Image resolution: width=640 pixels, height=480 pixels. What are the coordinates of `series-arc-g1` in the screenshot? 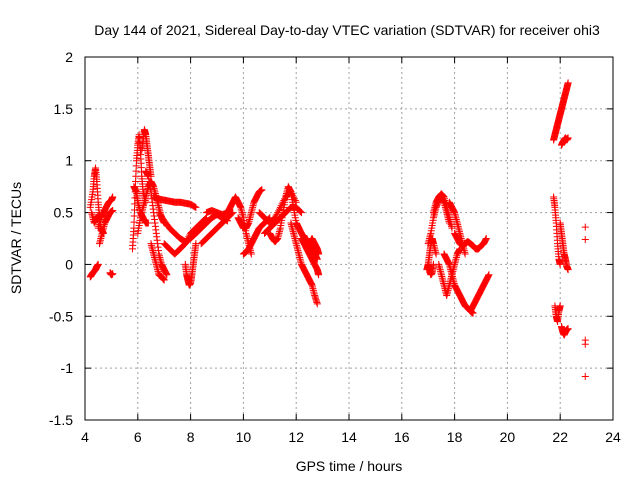 It's located at (561, 111).